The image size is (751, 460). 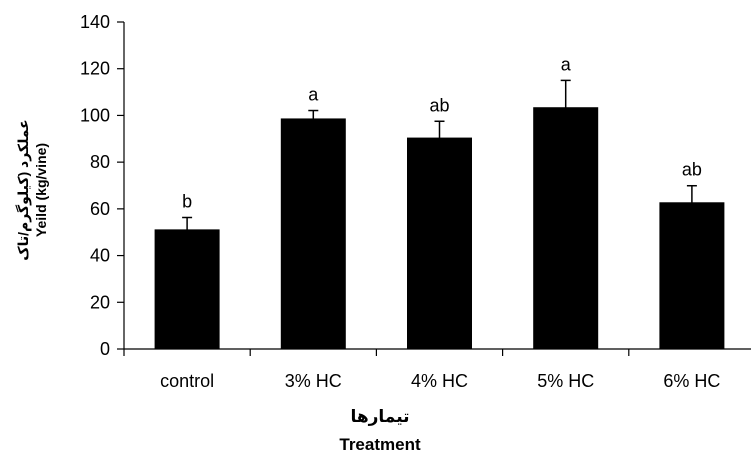 What do you see at coordinates (379, 416) in the screenshot?
I see `x-axis-title-fa: تیمارها` at bounding box center [379, 416].